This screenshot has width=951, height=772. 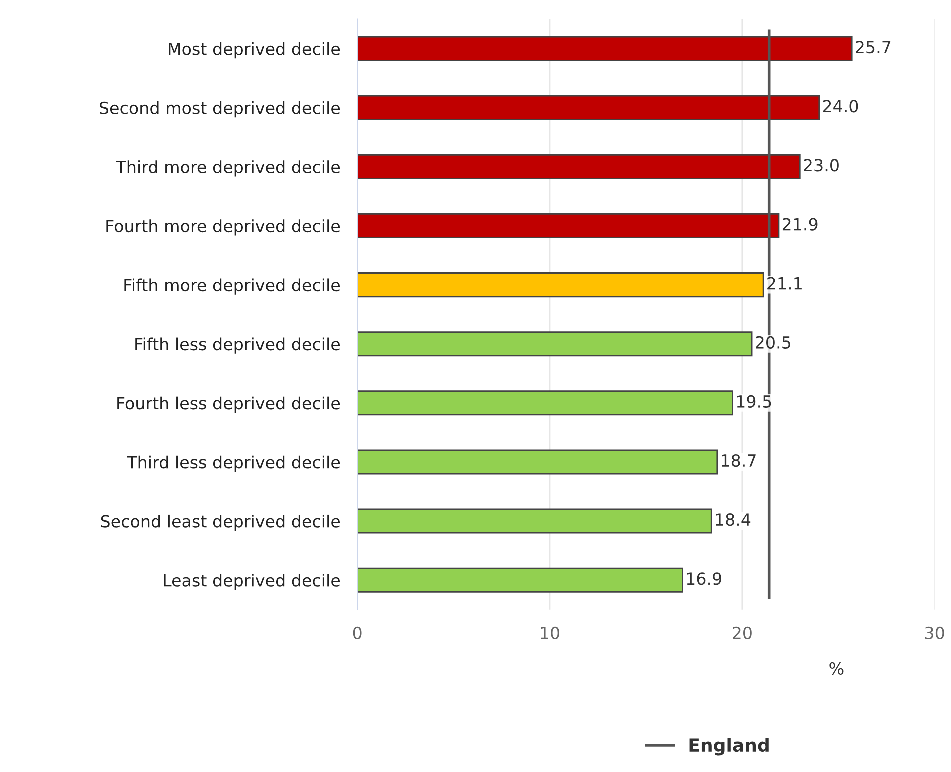 I want to click on x-tick-label: 0, so click(x=357, y=633).